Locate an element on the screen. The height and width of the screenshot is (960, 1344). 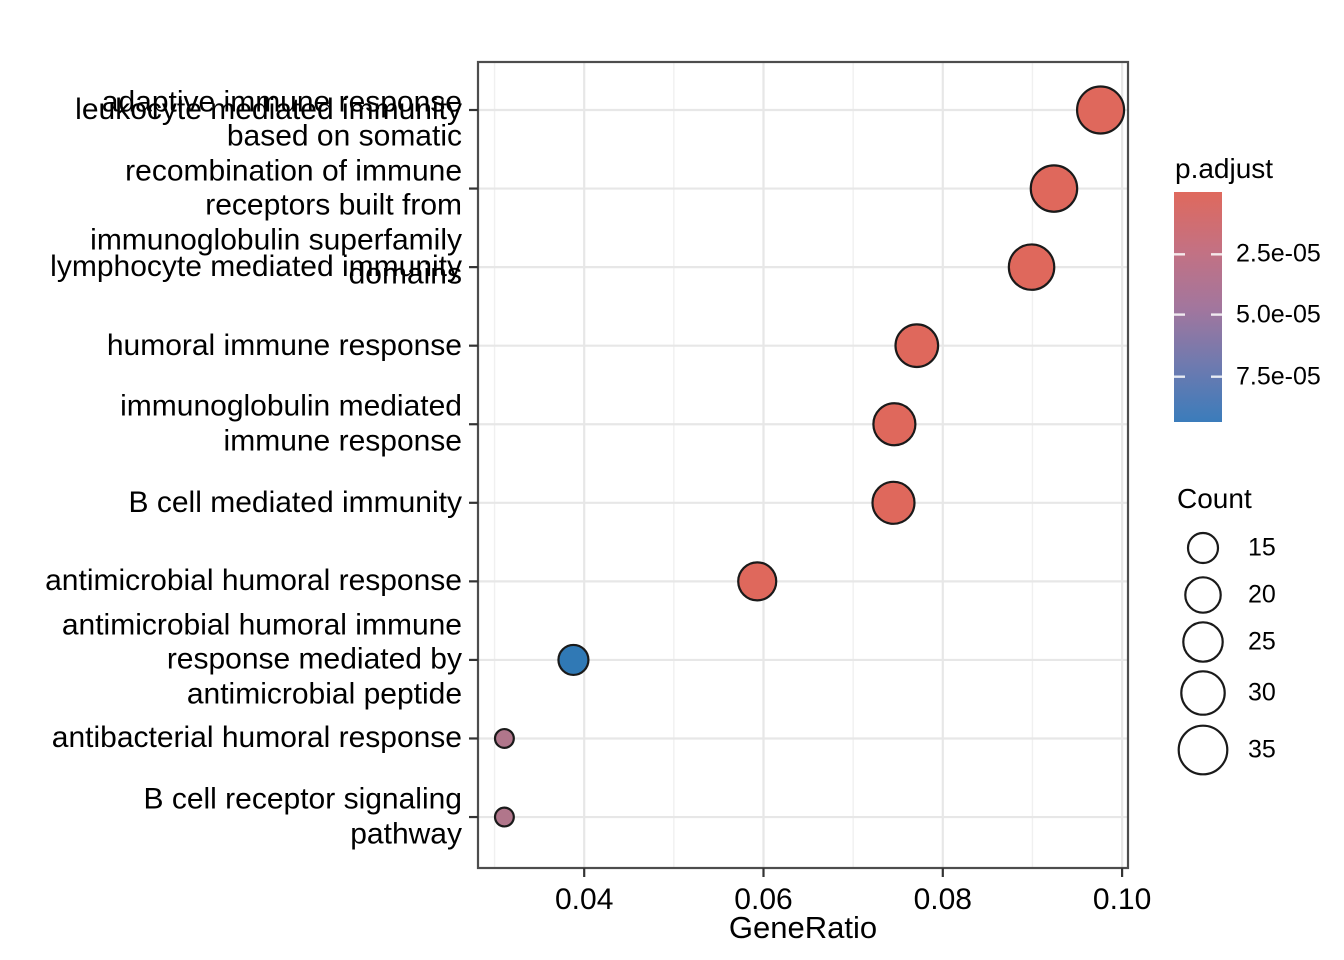
color-legend-tick-label: 7.5e-05 is located at coordinates (1278, 376).